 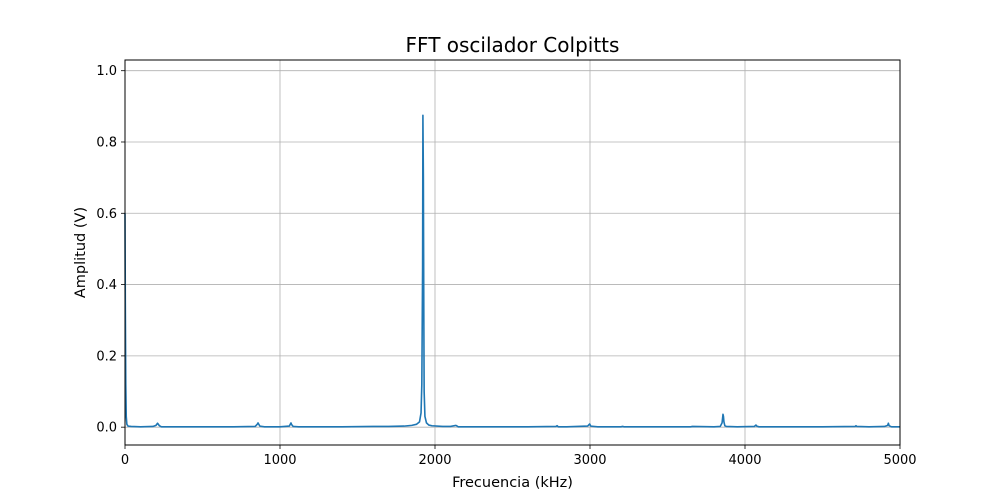 What do you see at coordinates (899, 460) in the screenshot?
I see `x-tick-label: 5000` at bounding box center [899, 460].